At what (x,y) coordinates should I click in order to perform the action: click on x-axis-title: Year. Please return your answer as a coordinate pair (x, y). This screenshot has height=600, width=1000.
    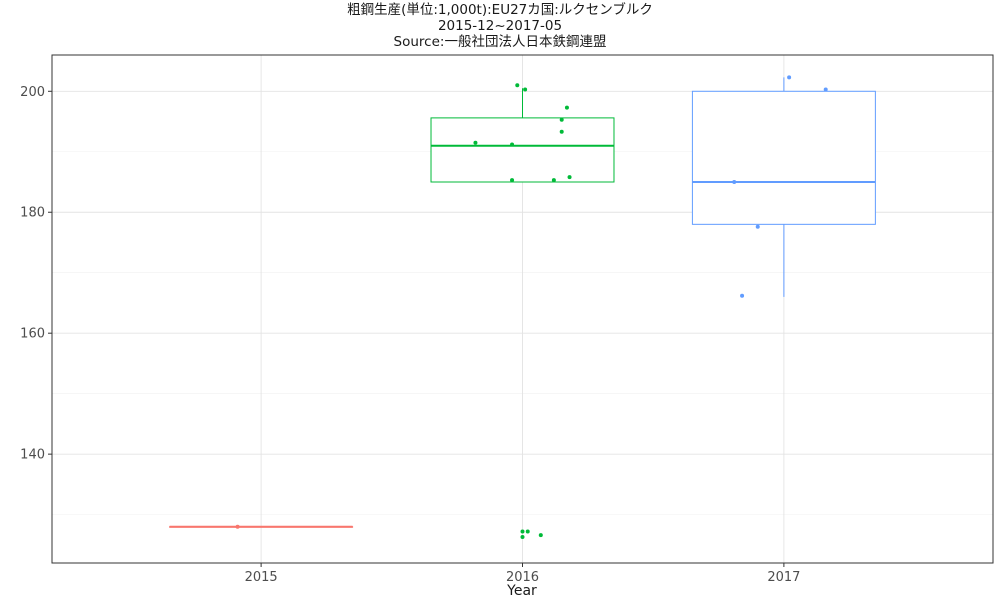
    Looking at the image, I should click on (521, 591).